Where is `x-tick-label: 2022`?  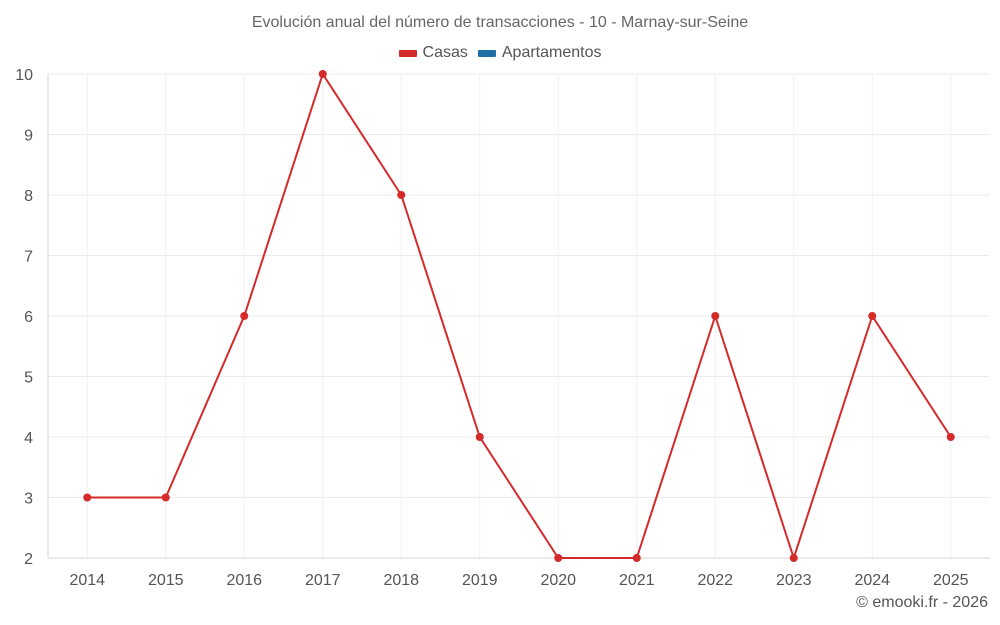 x-tick-label: 2022 is located at coordinates (715, 580).